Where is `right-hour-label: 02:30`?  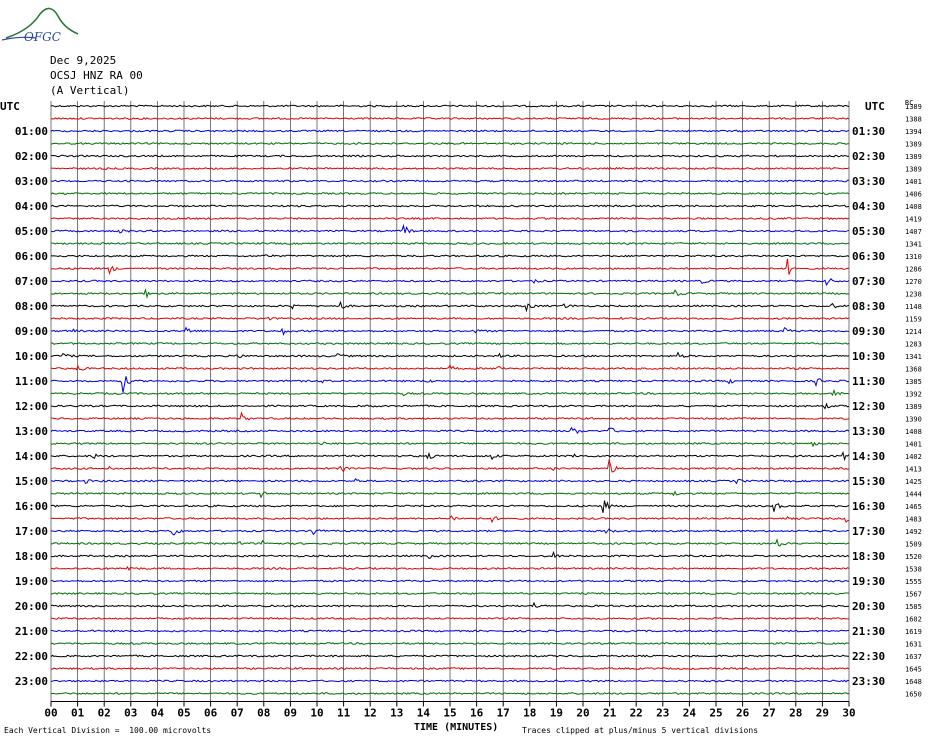 right-hour-label: 02:30 is located at coordinates (868, 156).